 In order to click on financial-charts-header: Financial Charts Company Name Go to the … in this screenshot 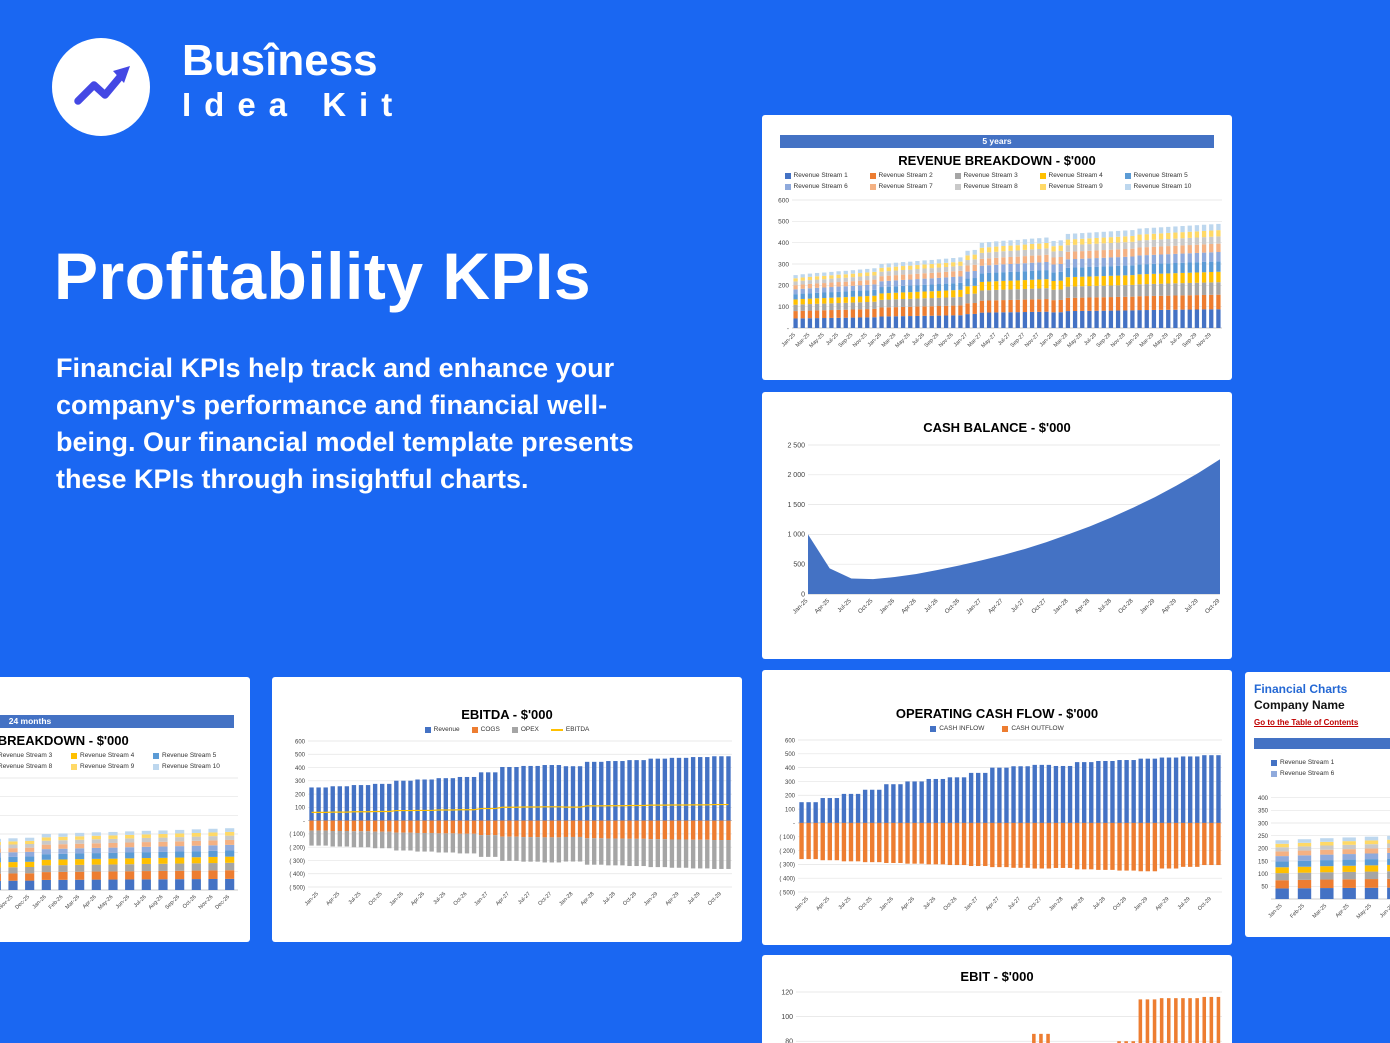, I will do `click(1317, 701)`.